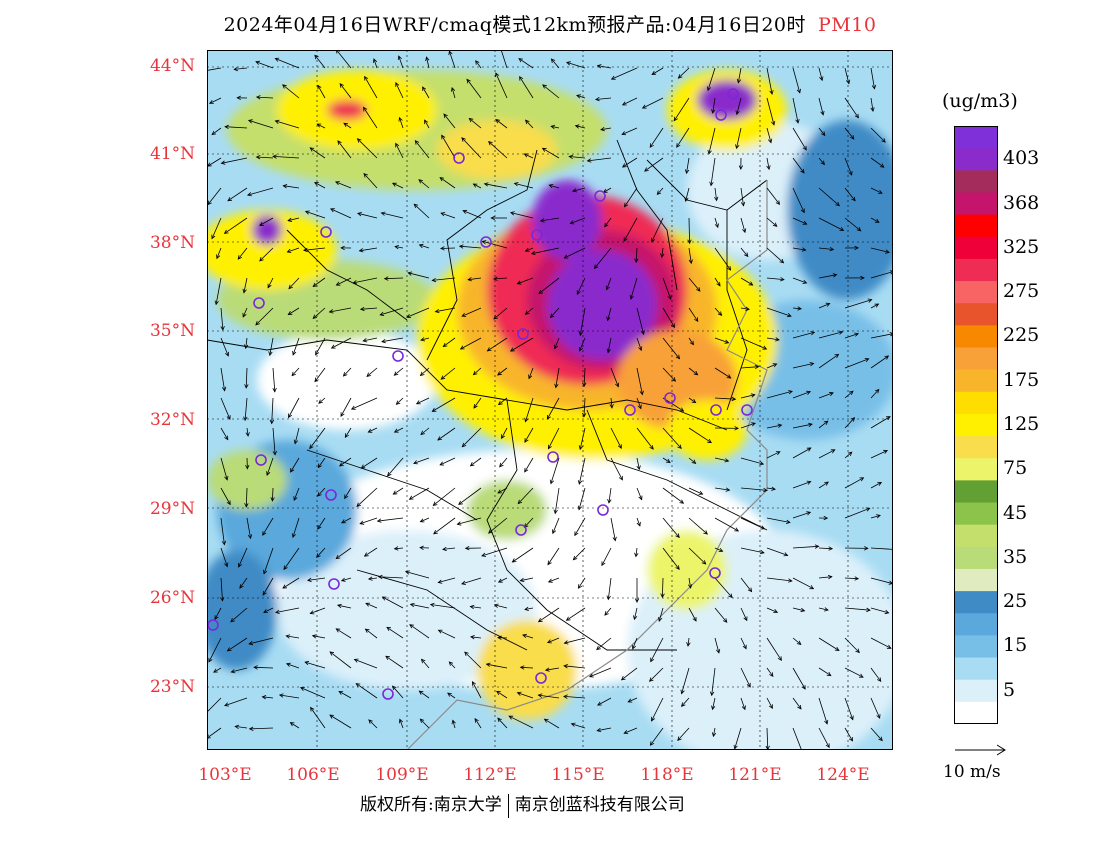 The image size is (1100, 850). Describe the element at coordinates (1021, 158) in the screenshot. I see `colorbar-level-label: 403` at that location.